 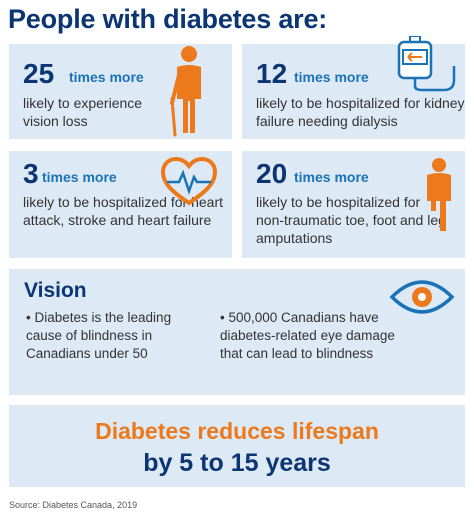 I want to click on stat-number: 20, so click(x=271, y=174).